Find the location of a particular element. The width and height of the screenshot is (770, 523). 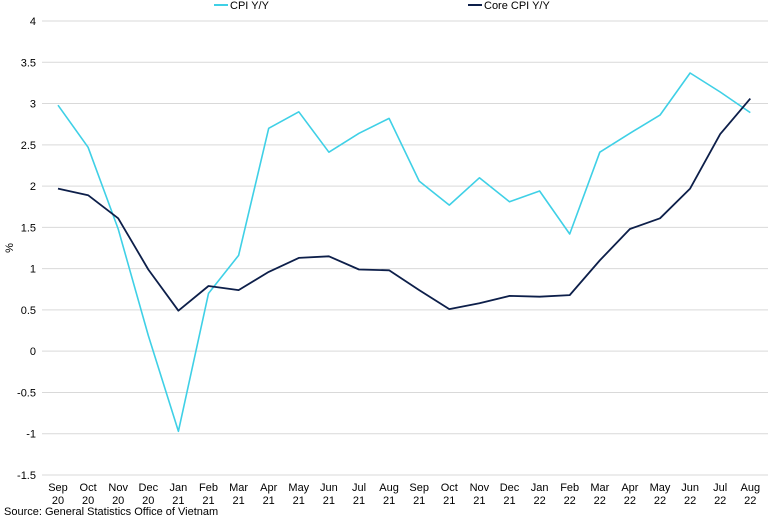

y-tick-label: 1.5 is located at coordinates (28, 228).